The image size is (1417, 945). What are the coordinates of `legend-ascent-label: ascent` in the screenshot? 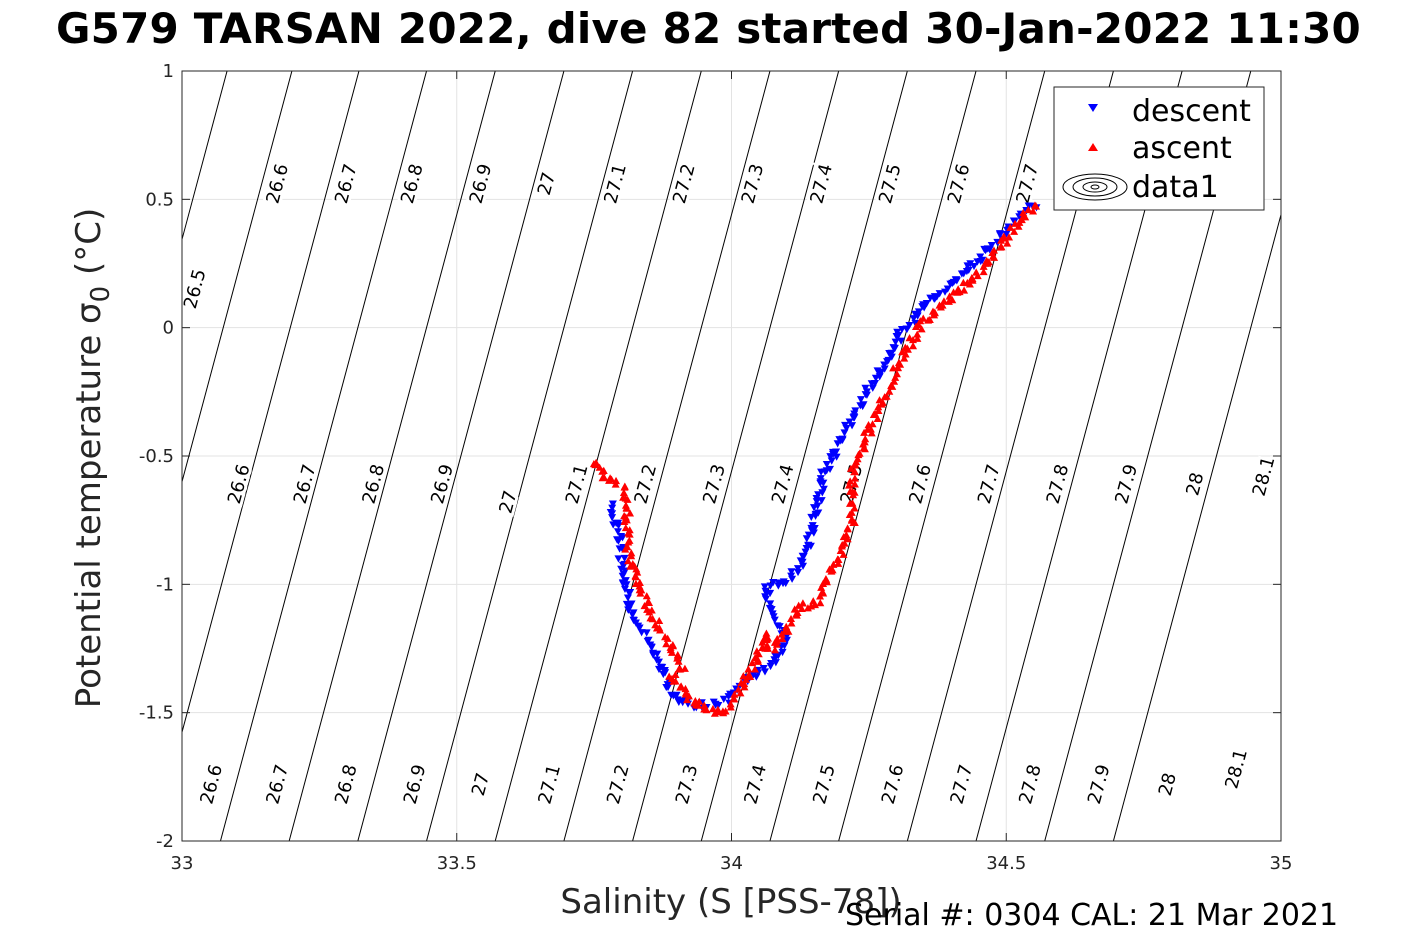 It's located at (1182, 148).